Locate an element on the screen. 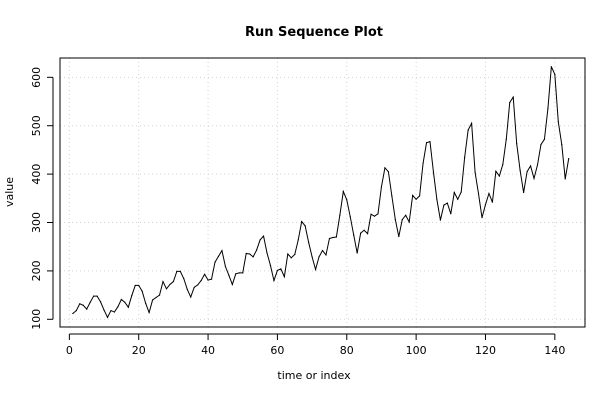  x-tick-label: 20 is located at coordinates (139, 350).